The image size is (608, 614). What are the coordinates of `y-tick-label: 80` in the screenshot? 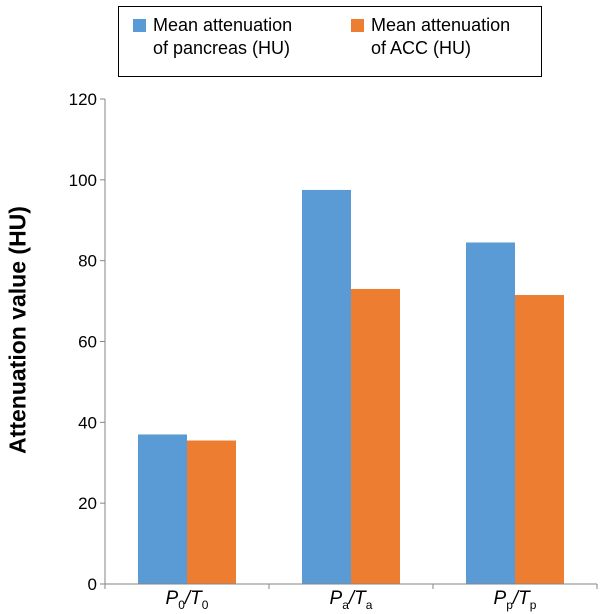 It's located at (87, 261).